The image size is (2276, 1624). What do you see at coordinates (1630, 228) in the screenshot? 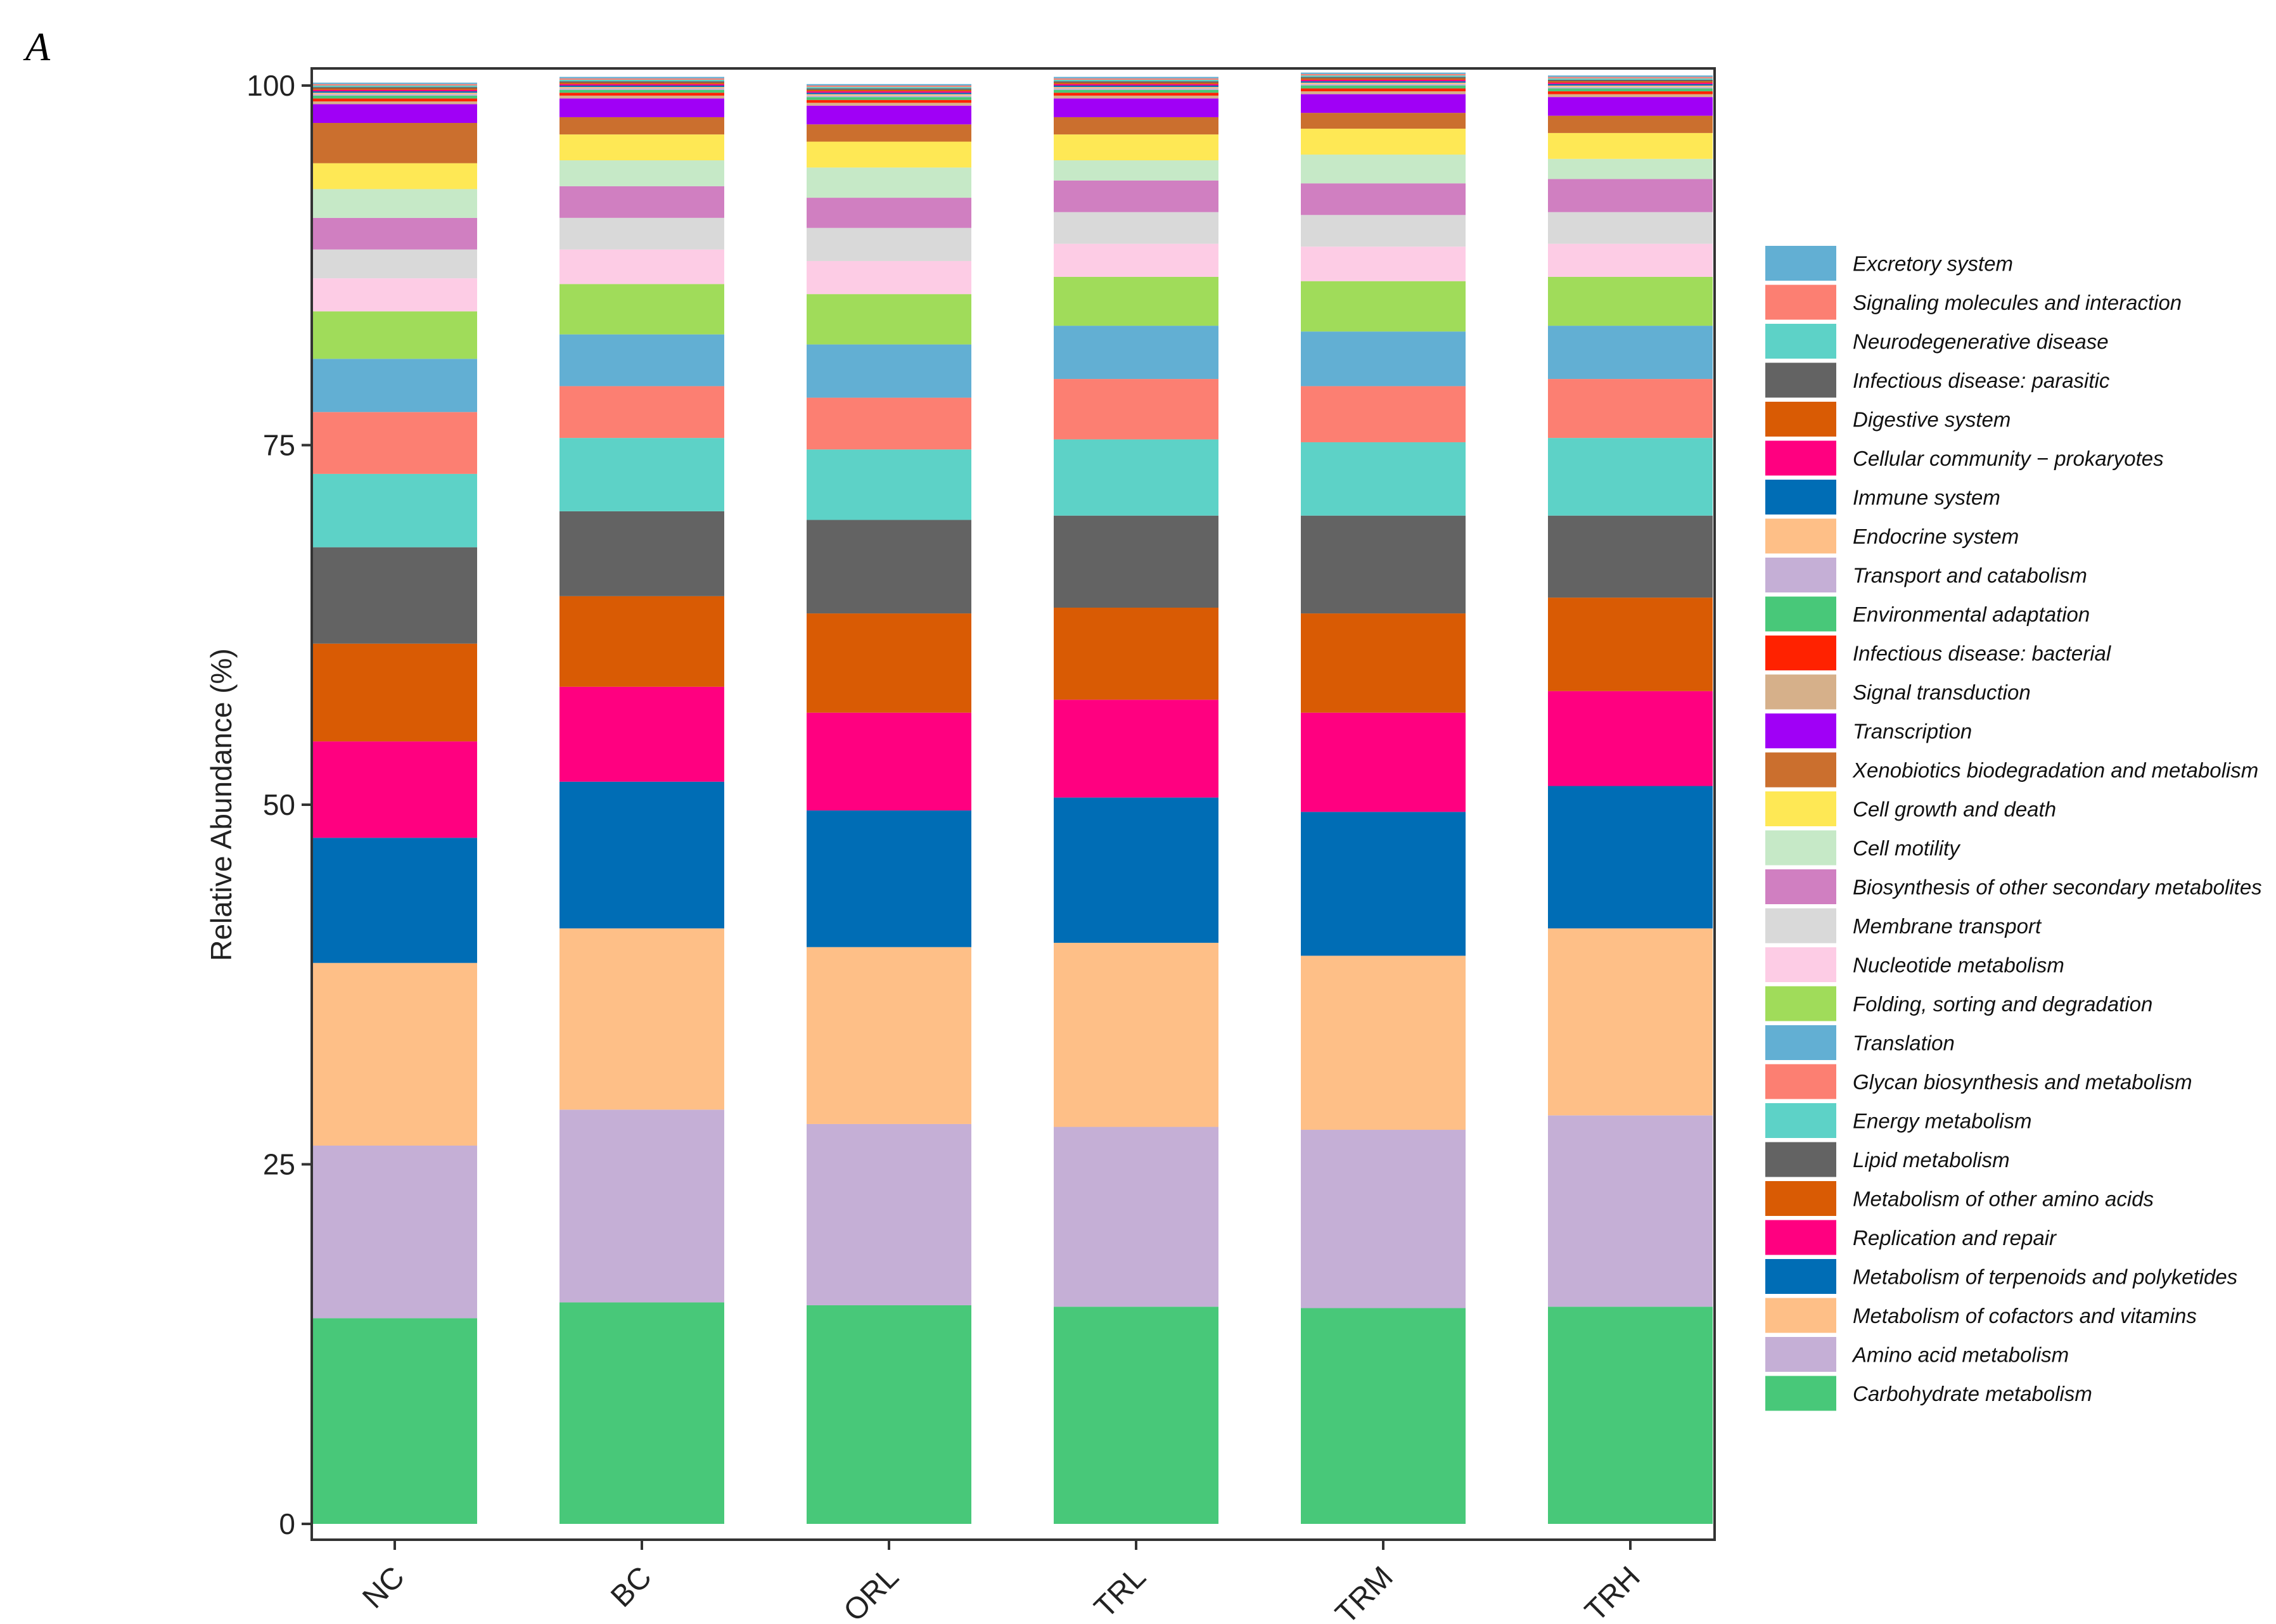
I see `bar-segment-trh-membrane-transport` at bounding box center [1630, 228].